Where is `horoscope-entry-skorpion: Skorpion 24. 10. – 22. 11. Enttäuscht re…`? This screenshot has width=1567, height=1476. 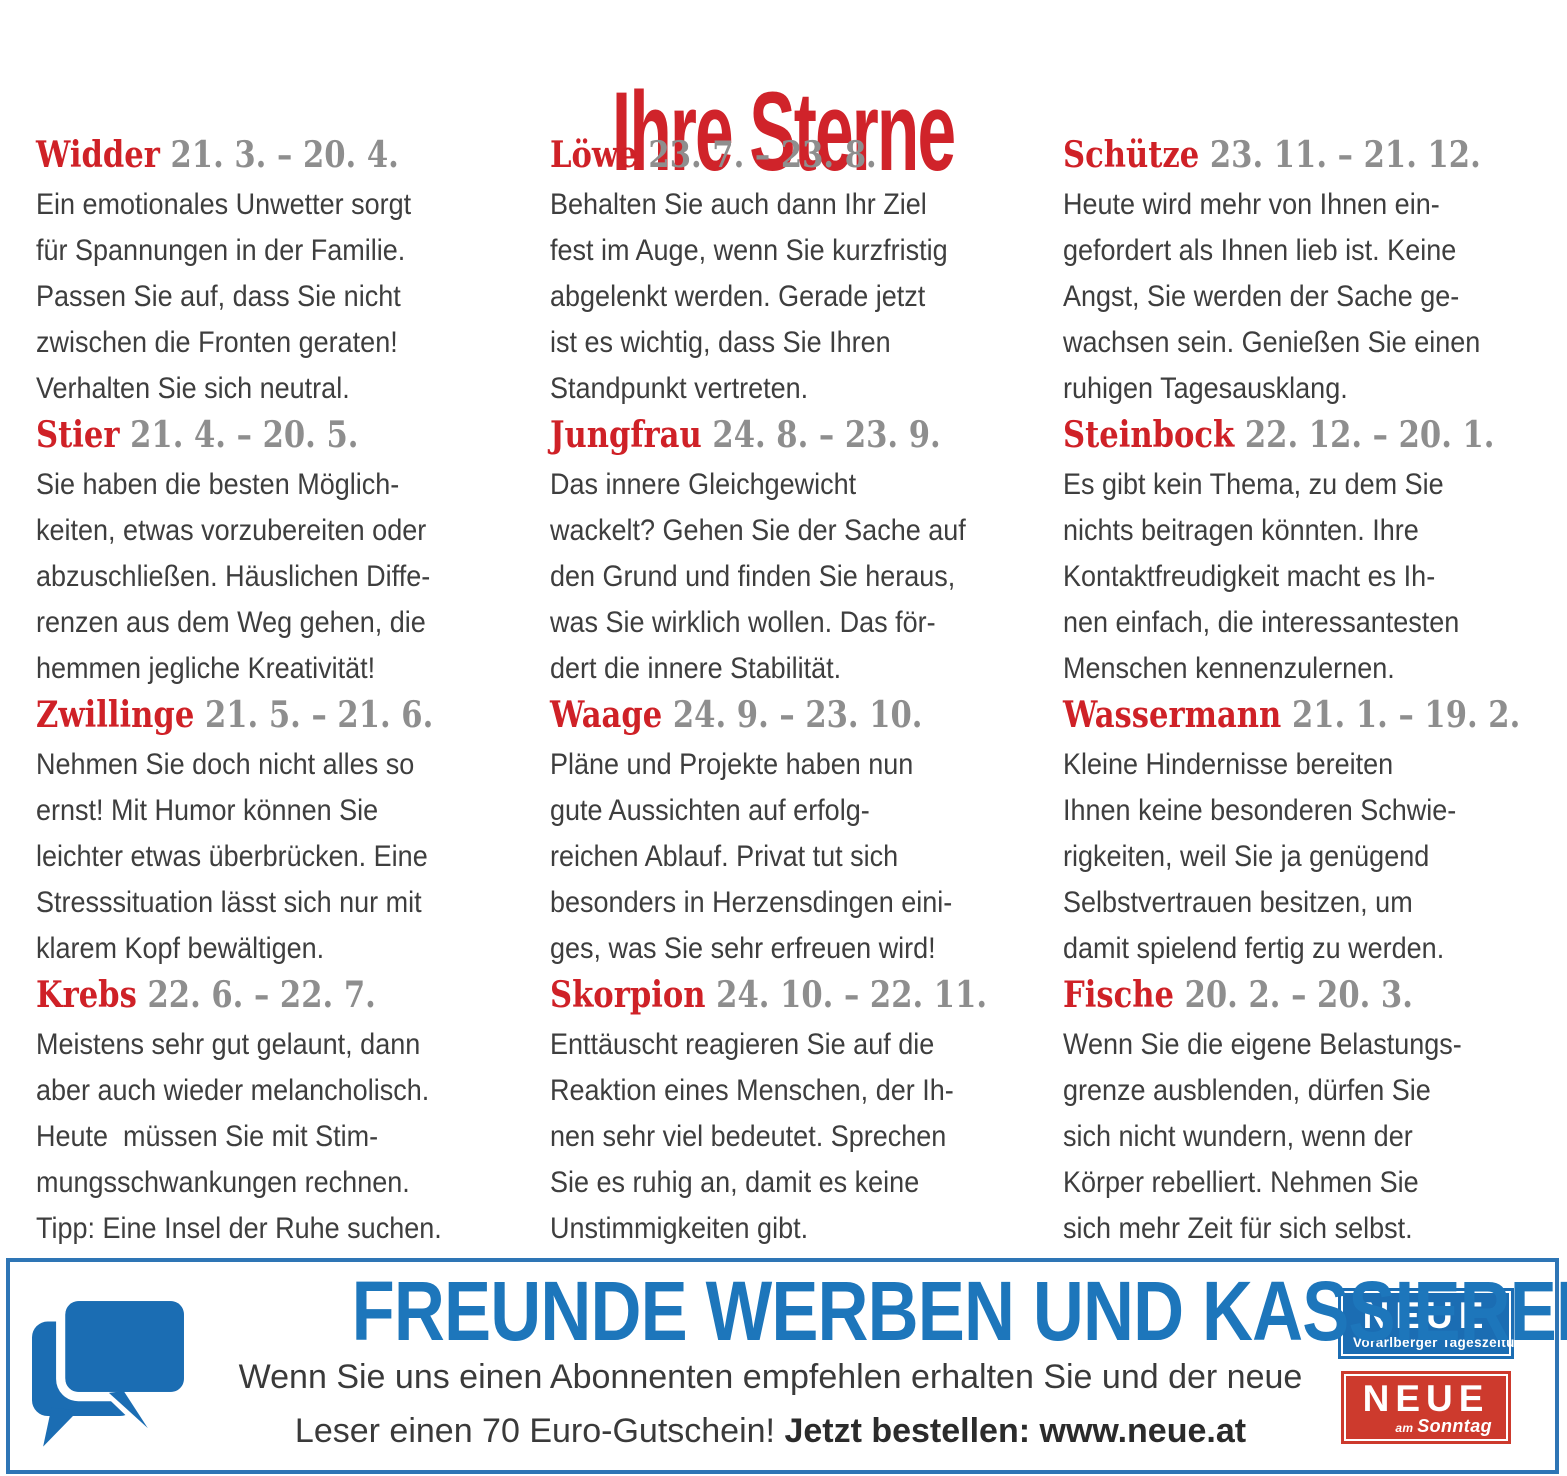
horoscope-entry-skorpion: Skorpion 24. 10. – 22. 11. Enttäuscht re… is located at coordinates (784, 1112).